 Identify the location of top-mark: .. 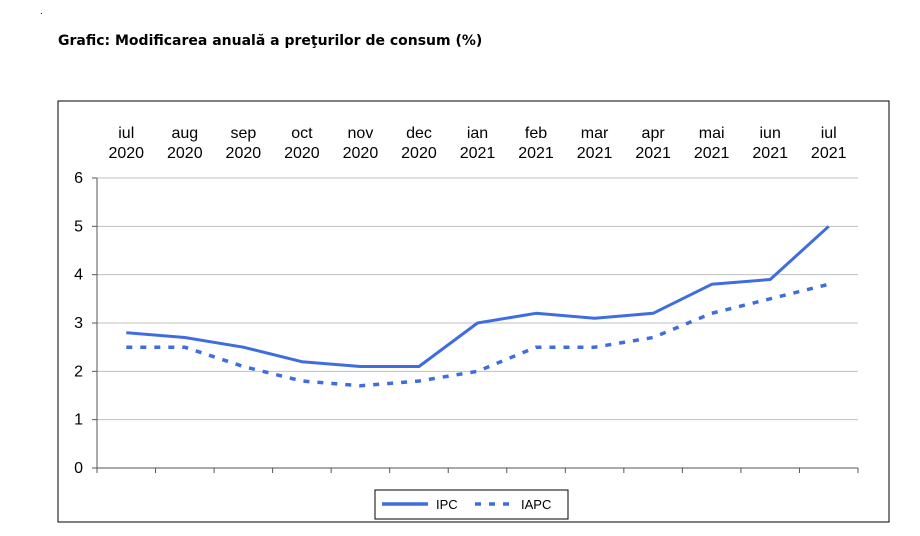
(41, 11).